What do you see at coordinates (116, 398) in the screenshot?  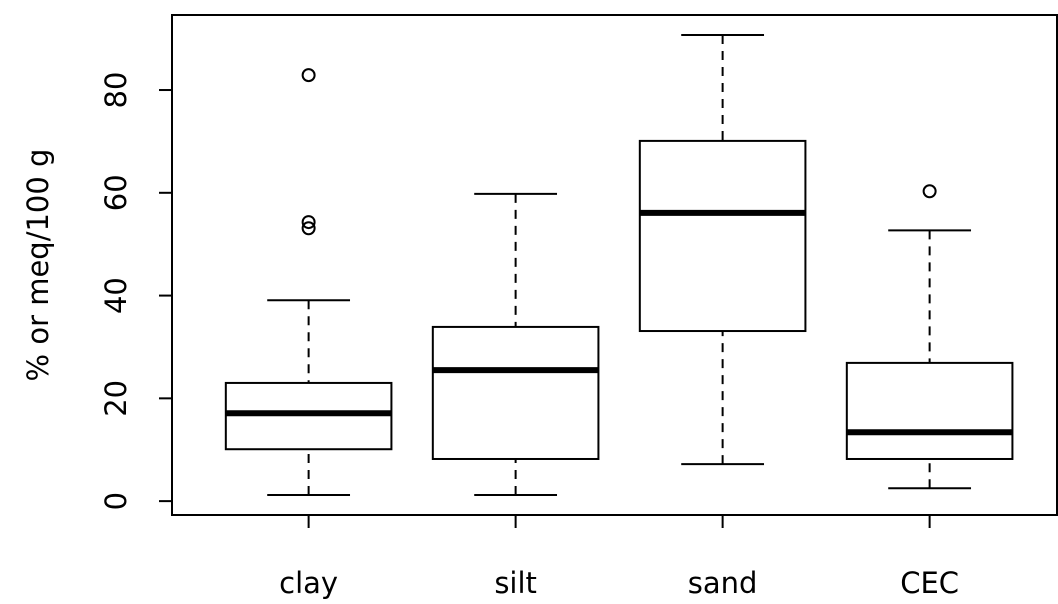 I see `y-tick-label: 20` at bounding box center [116, 398].